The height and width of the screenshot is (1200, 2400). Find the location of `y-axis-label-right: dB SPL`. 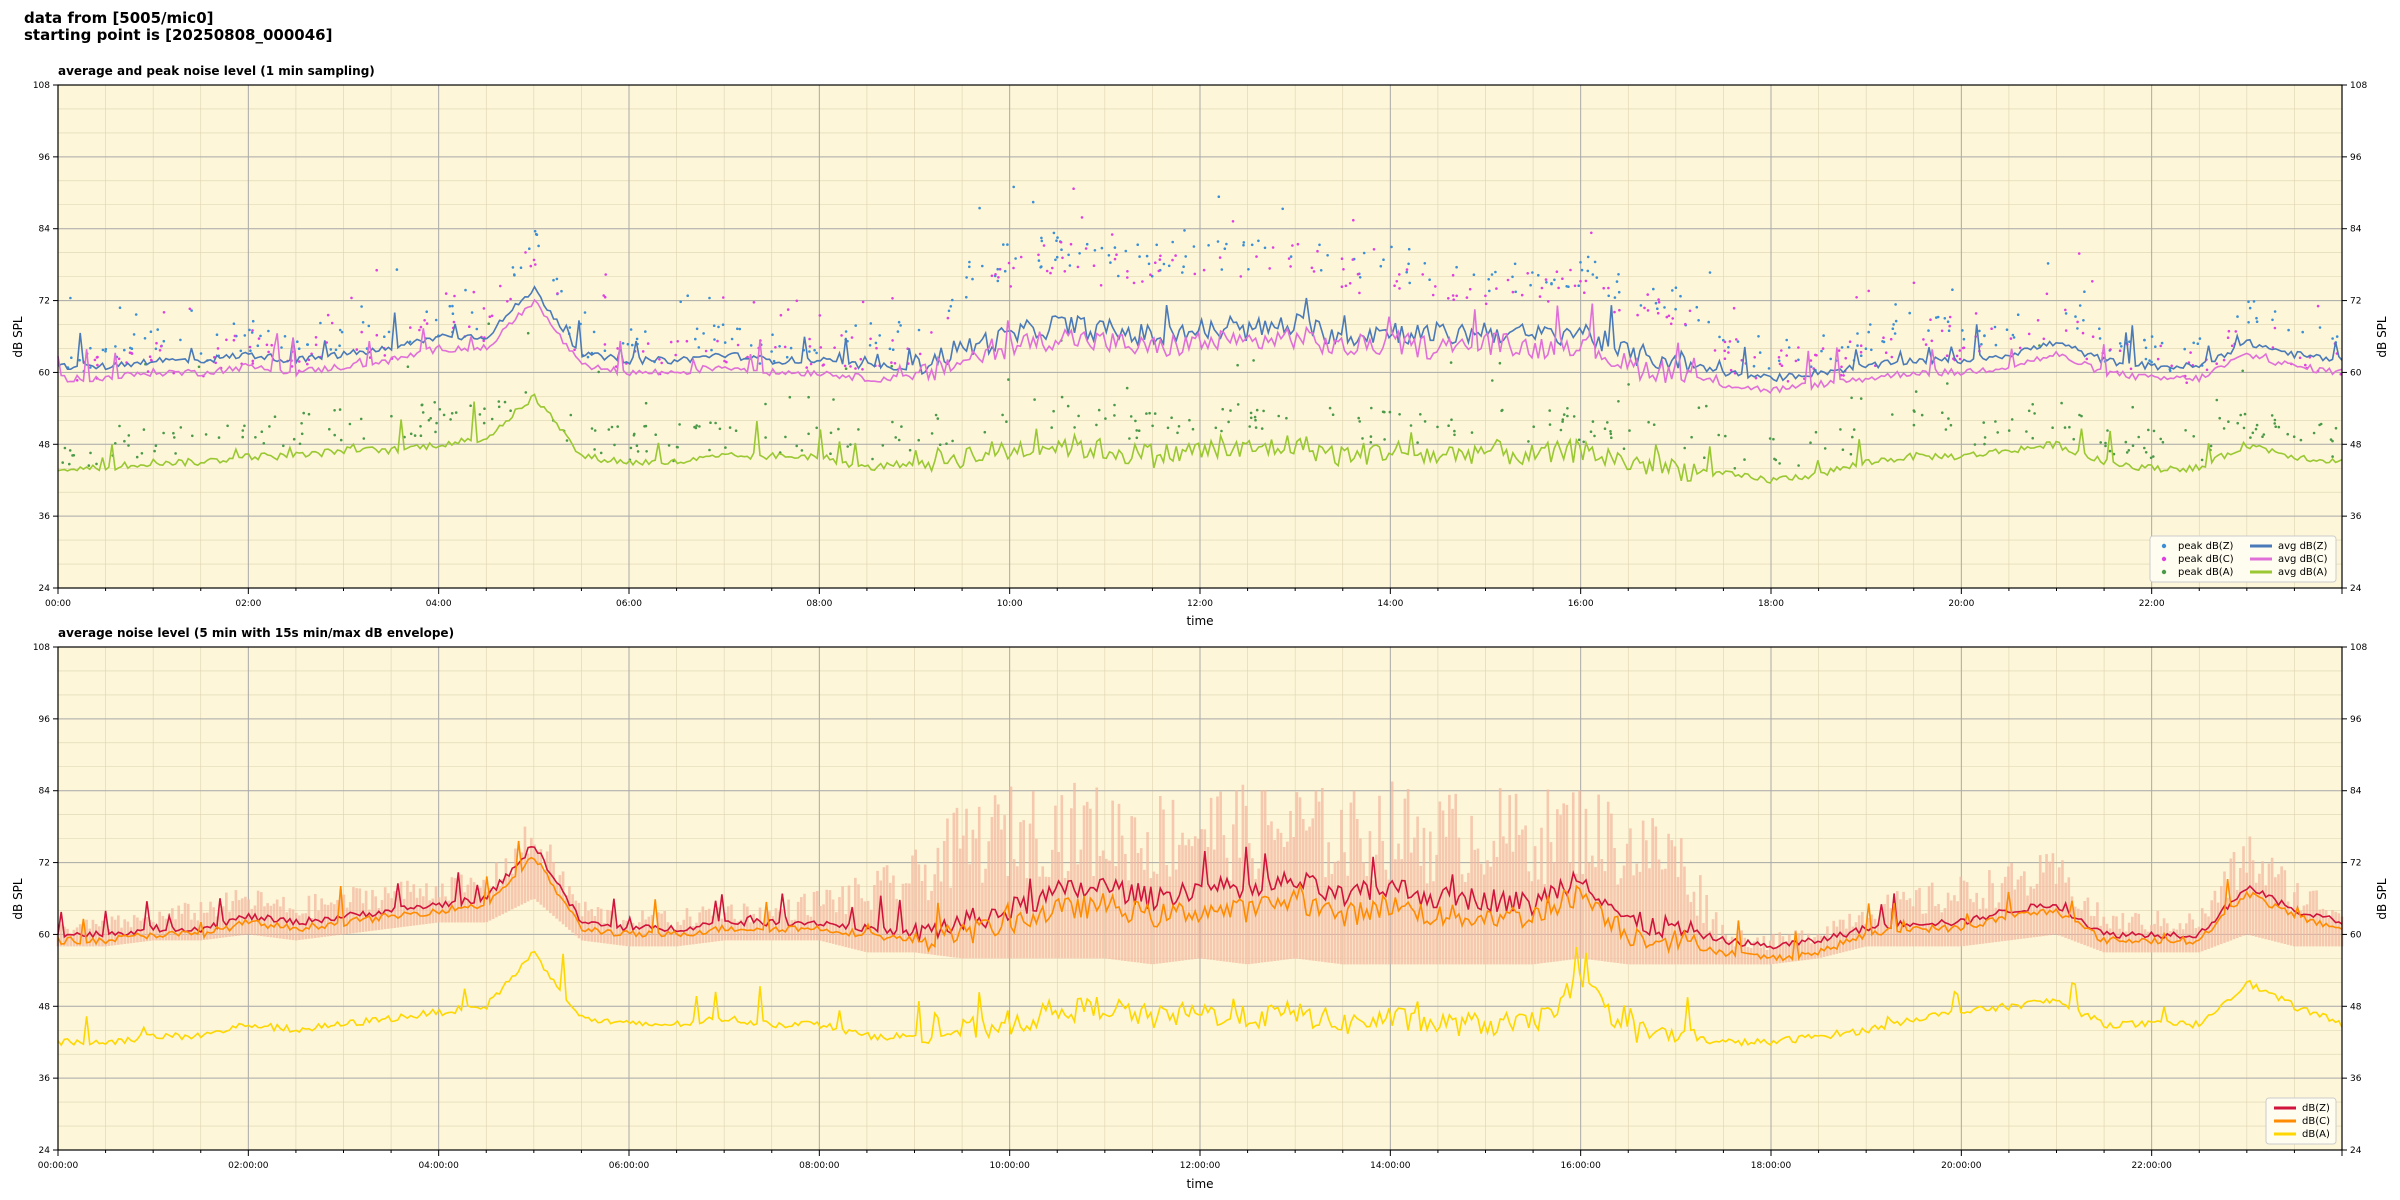

y-axis-label-right: dB SPL is located at coordinates (2382, 337).